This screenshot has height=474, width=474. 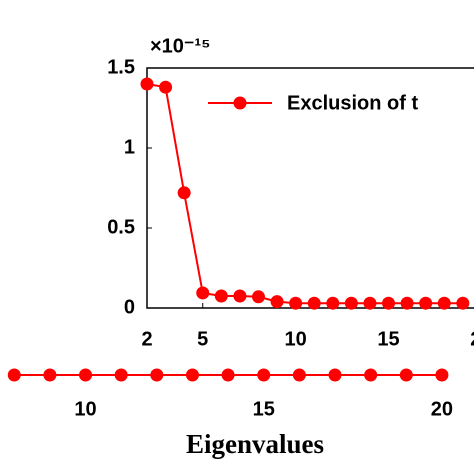 What do you see at coordinates (255, 444) in the screenshot?
I see `x-axis-label: Eigenvalues` at bounding box center [255, 444].